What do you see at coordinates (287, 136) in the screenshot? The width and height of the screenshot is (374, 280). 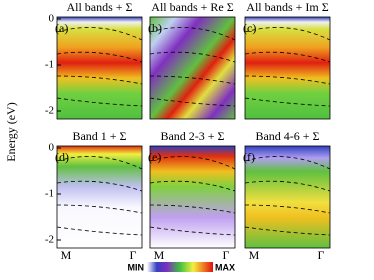 I see `panel-title: Band 4-6 + Σ` at bounding box center [287, 136].